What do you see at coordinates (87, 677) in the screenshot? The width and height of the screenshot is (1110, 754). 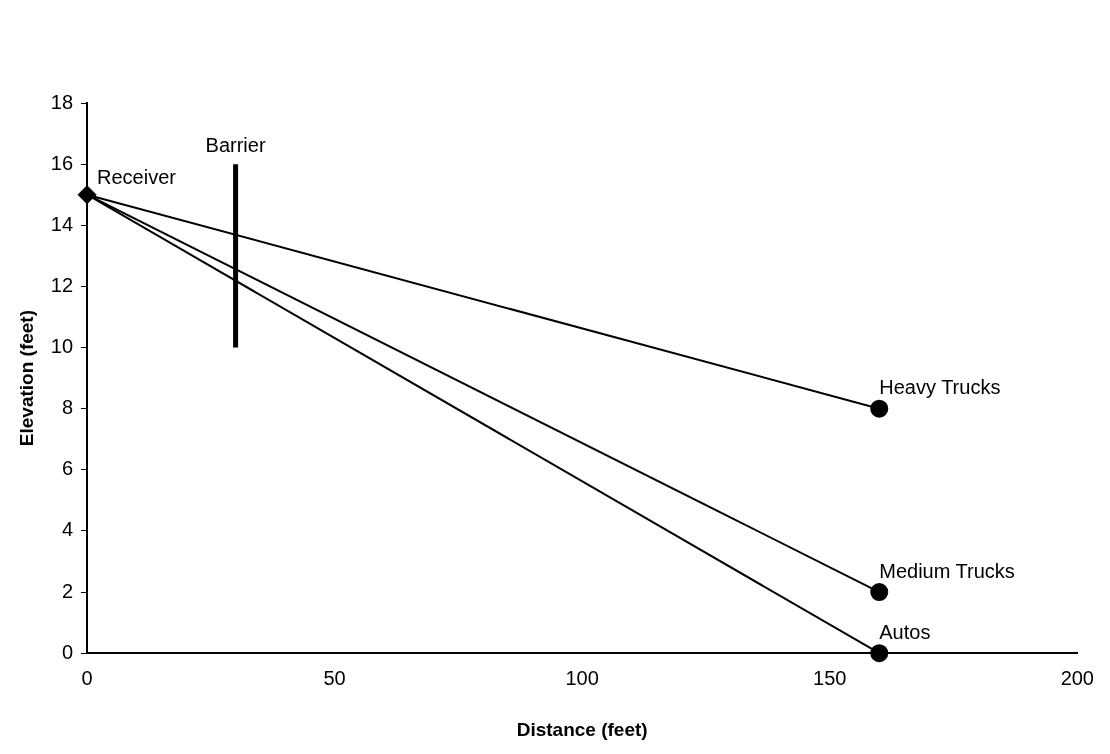 I see `x-tick-label: 0` at bounding box center [87, 677].